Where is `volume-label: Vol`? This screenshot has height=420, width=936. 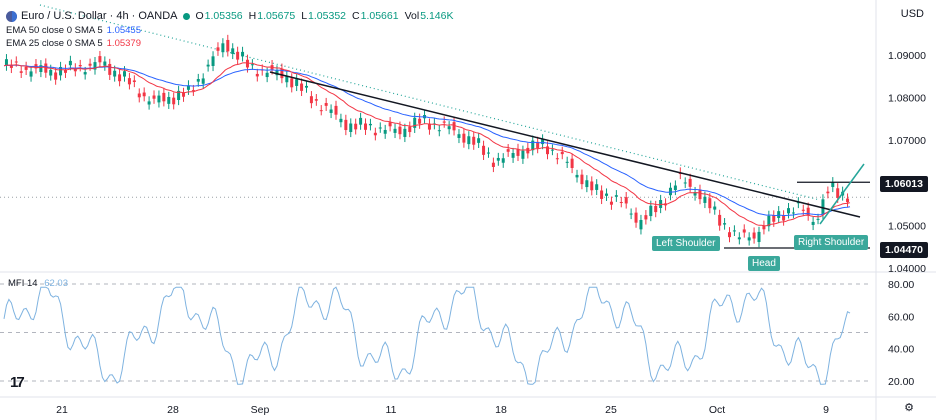
volume-label: Vol is located at coordinates (412, 16).